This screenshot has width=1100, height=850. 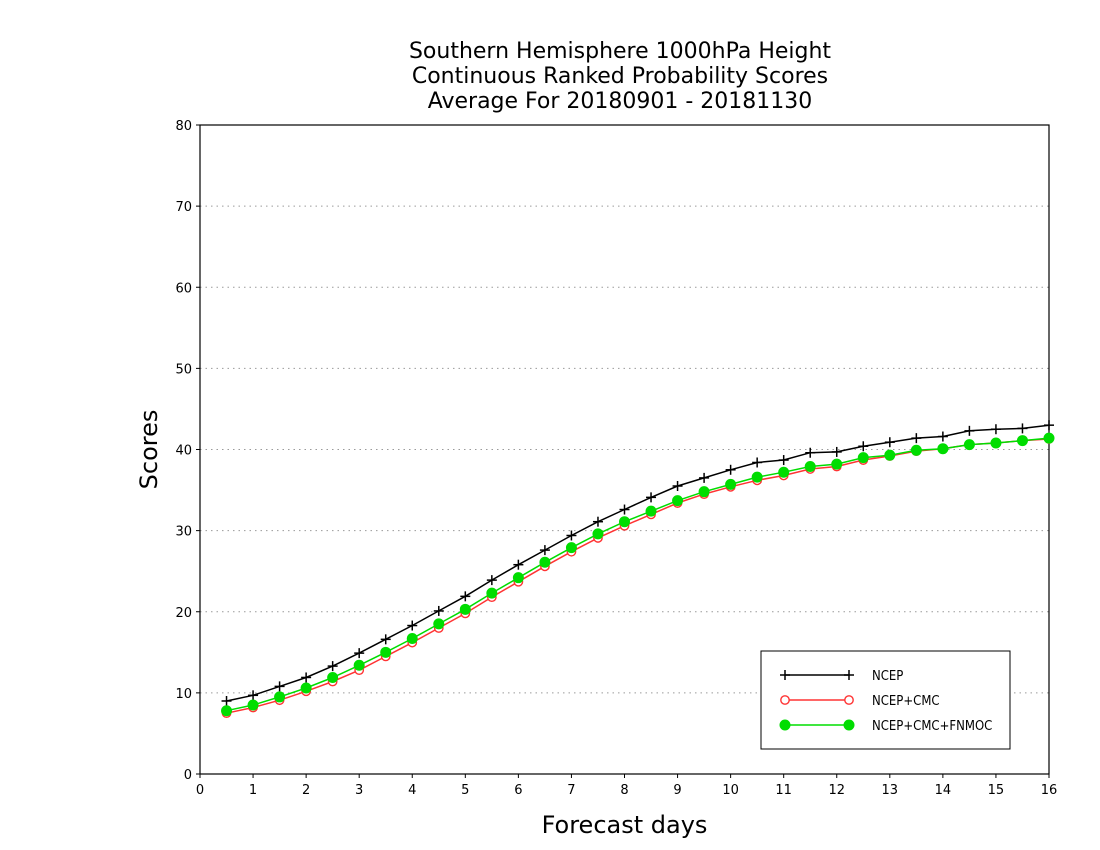 I want to click on x-tick-label: 16, so click(x=1049, y=790).